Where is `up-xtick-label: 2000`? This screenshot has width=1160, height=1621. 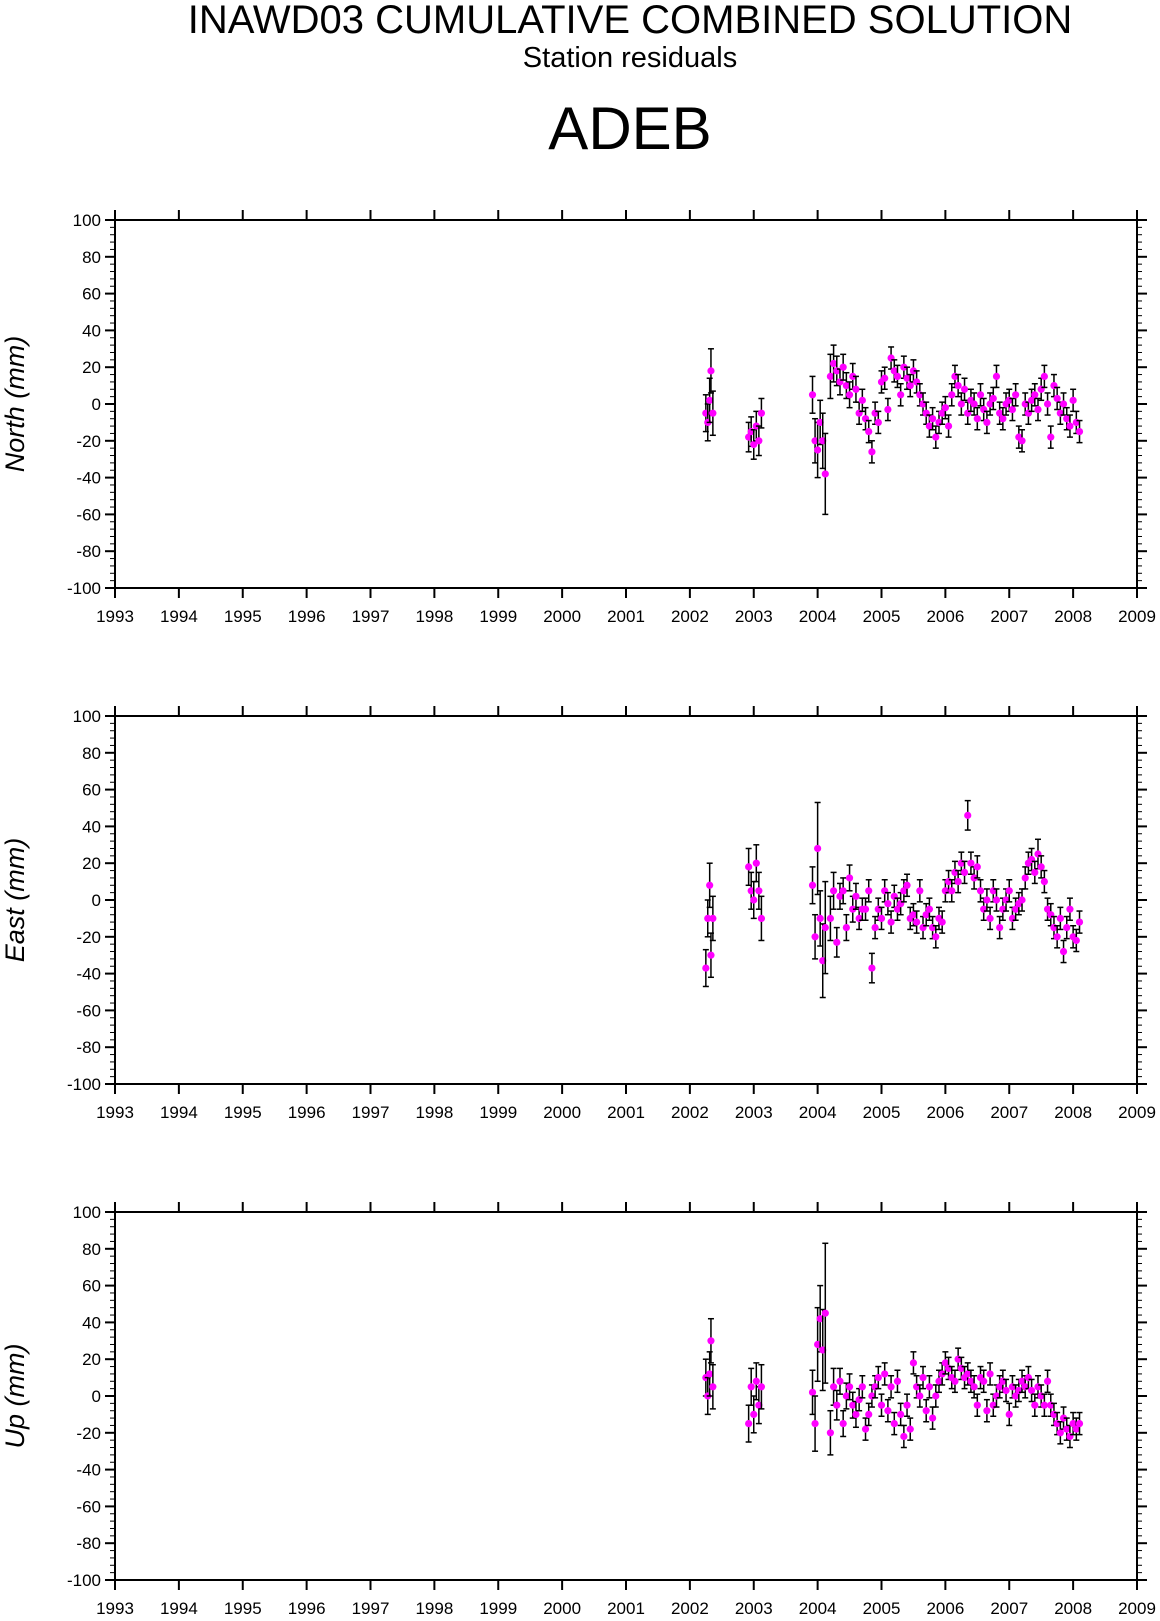
up-xtick-label: 2000 is located at coordinates (562, 1608).